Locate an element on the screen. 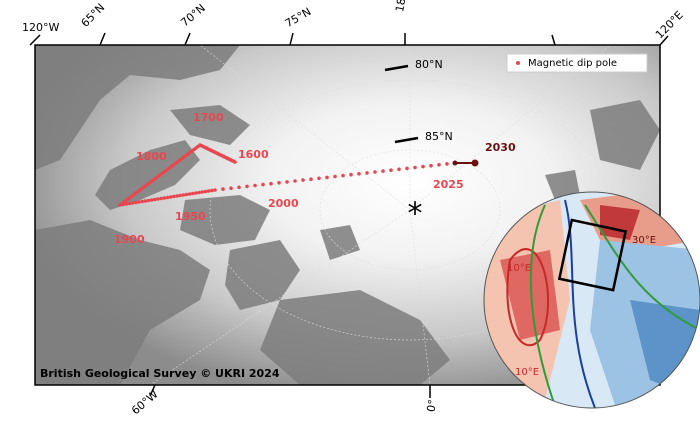 Image resolution: width=700 pixels, height=422 pixels. graticule-label: 80°N is located at coordinates (429, 64).